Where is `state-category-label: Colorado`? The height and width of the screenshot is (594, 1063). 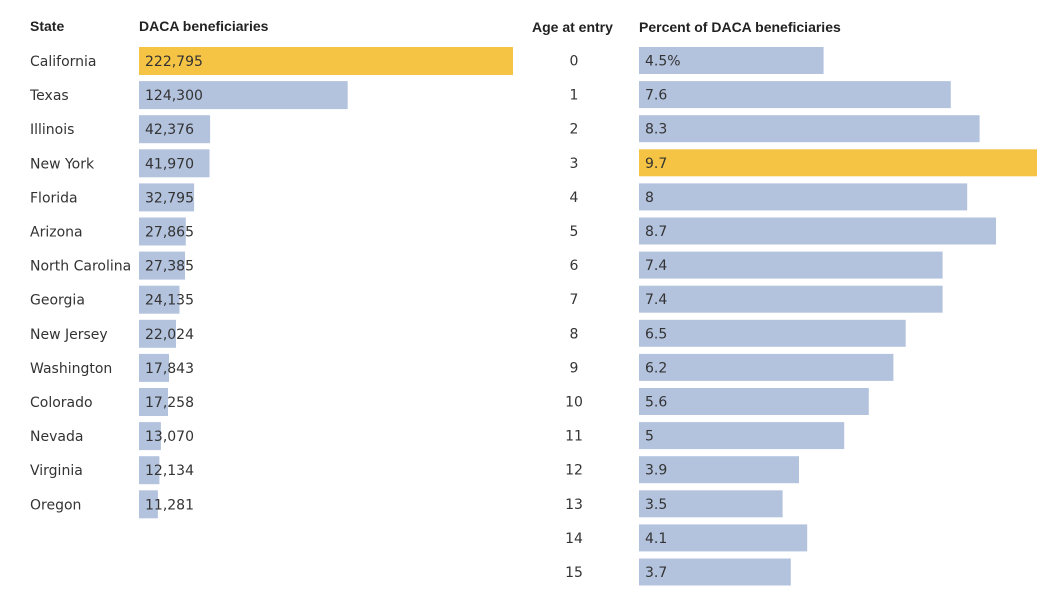 state-category-label: Colorado is located at coordinates (61, 403).